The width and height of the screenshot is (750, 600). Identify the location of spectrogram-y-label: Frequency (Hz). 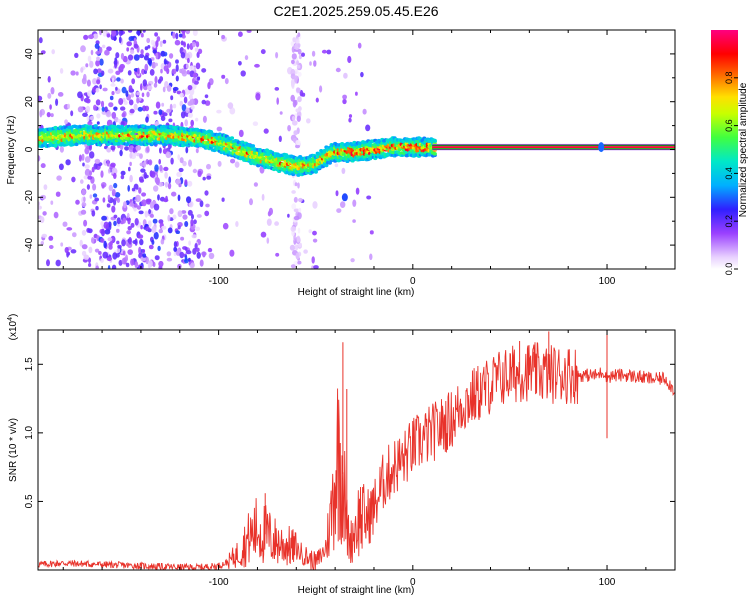
(11, 150).